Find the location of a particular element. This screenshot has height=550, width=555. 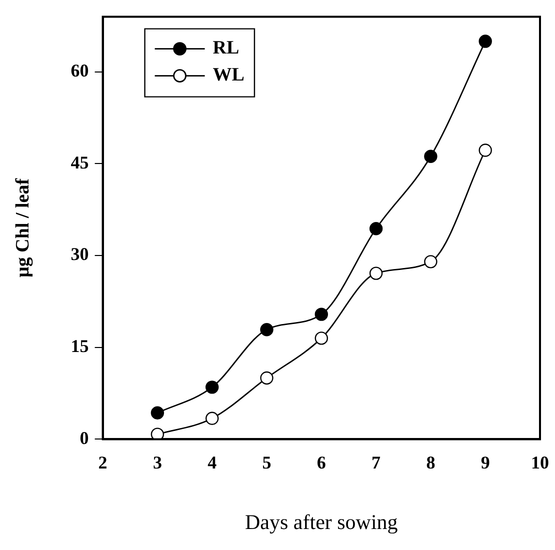

x-tick-label: 4 is located at coordinates (212, 462).